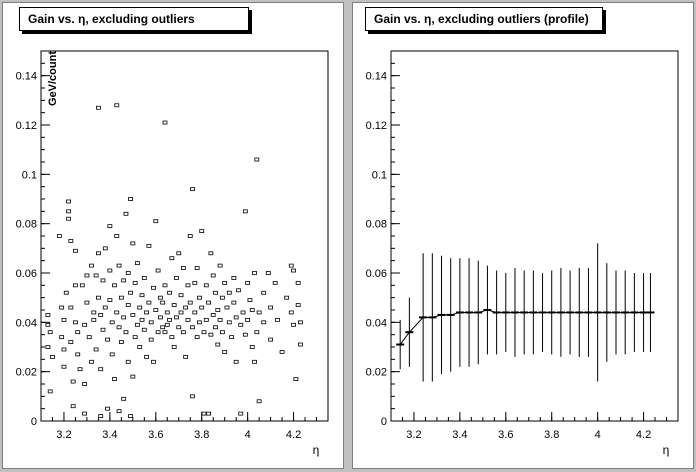 The width and height of the screenshot is (696, 472). I want to click on x-tick-label: 3.6, so click(505, 435).